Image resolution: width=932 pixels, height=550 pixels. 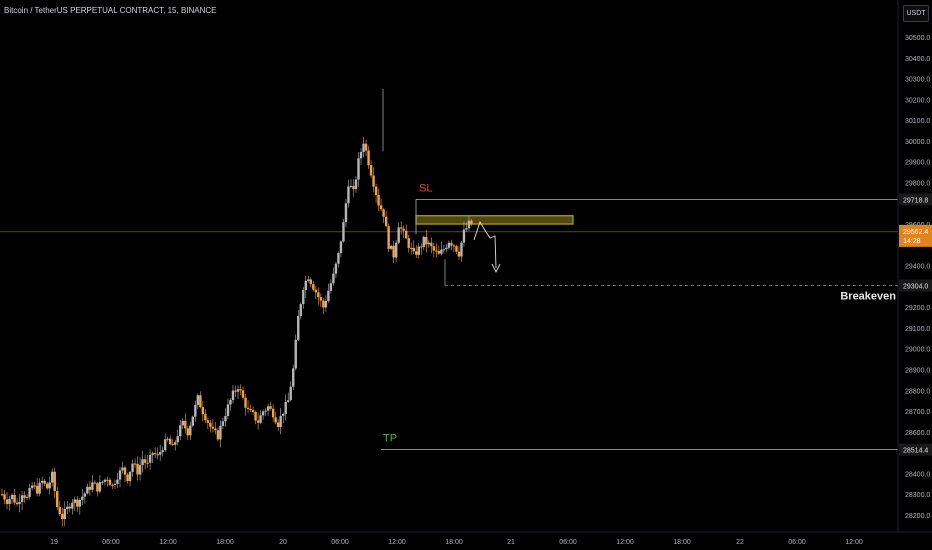 What do you see at coordinates (682, 542) in the screenshot?
I see `time-tick-label: 18:00` at bounding box center [682, 542].